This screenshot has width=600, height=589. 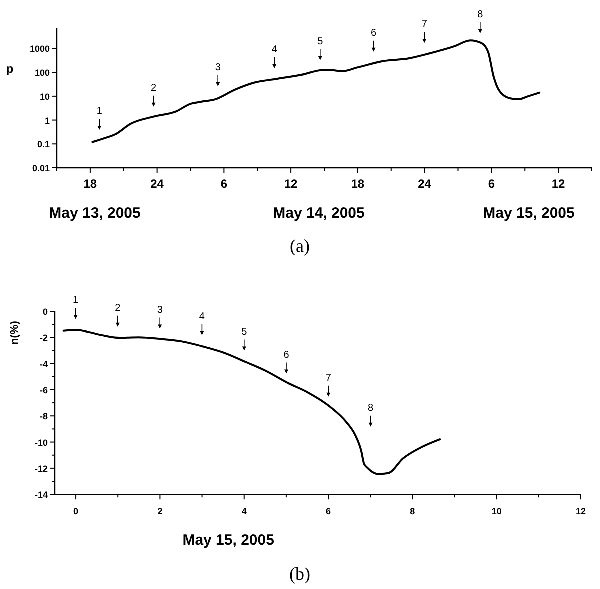 What do you see at coordinates (76, 300) in the screenshot?
I see `text: 1` at bounding box center [76, 300].